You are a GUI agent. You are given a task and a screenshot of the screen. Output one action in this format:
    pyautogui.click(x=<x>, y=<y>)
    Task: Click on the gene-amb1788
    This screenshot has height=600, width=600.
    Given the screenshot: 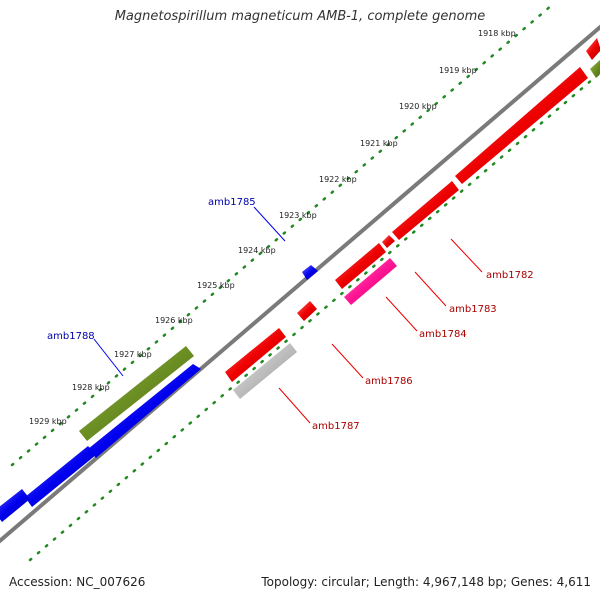 What is the action you would take?
    pyautogui.click(x=144, y=411)
    